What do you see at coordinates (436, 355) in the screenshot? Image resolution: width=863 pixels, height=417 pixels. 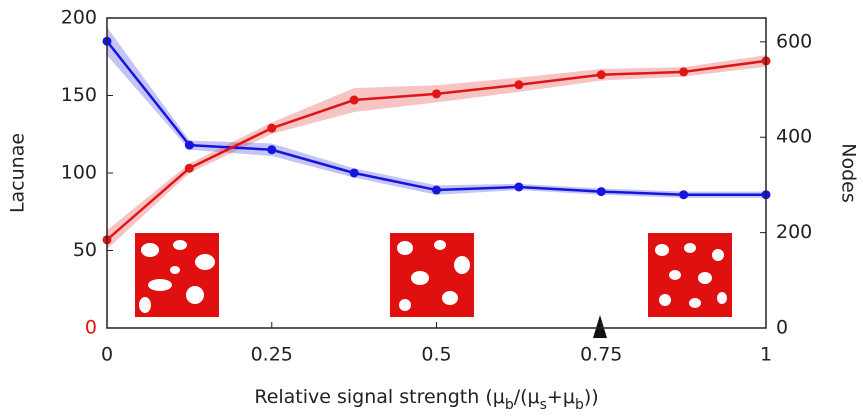 I see `x-tick-label: 0.5` at bounding box center [436, 355].